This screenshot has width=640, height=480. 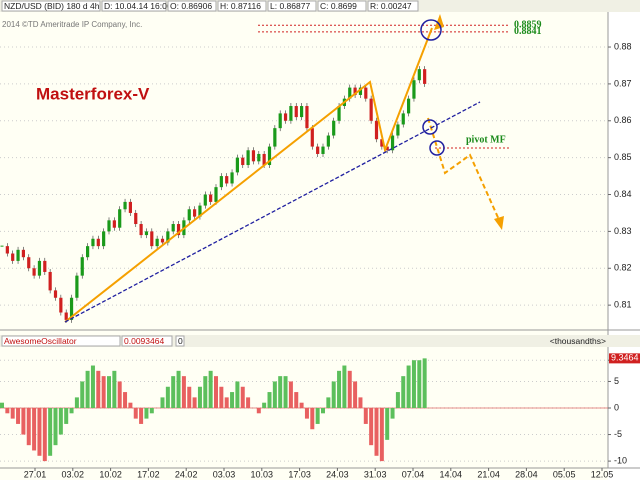 What do you see at coordinates (290, 6) in the screenshot?
I see `toolbar-text: L: 0.86877` at bounding box center [290, 6].